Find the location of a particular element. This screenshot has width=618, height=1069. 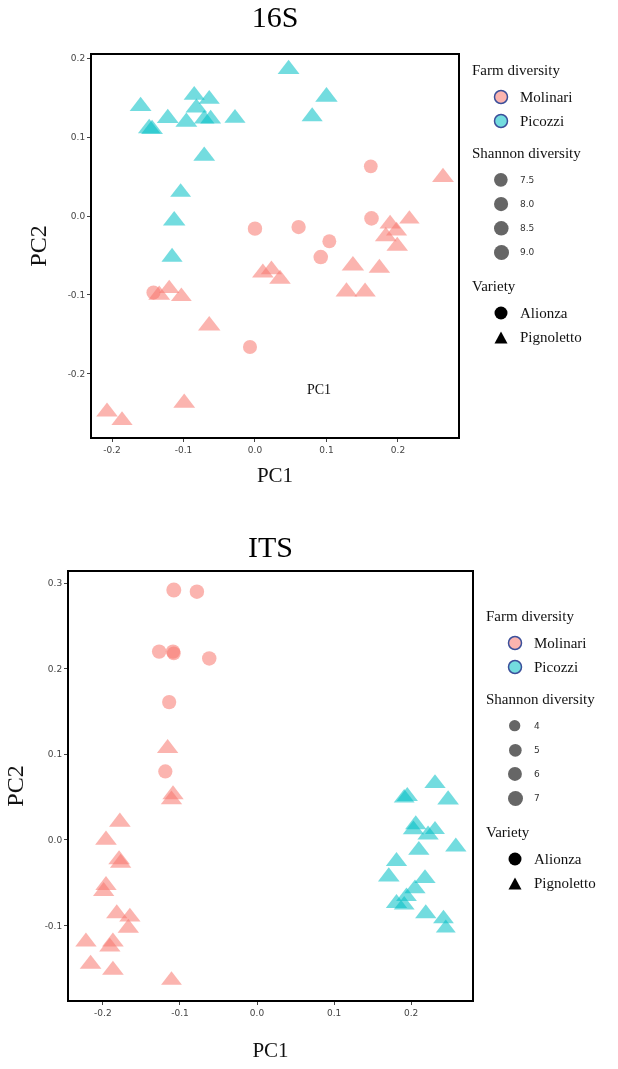

legend-label: 6 is located at coordinates (537, 774).